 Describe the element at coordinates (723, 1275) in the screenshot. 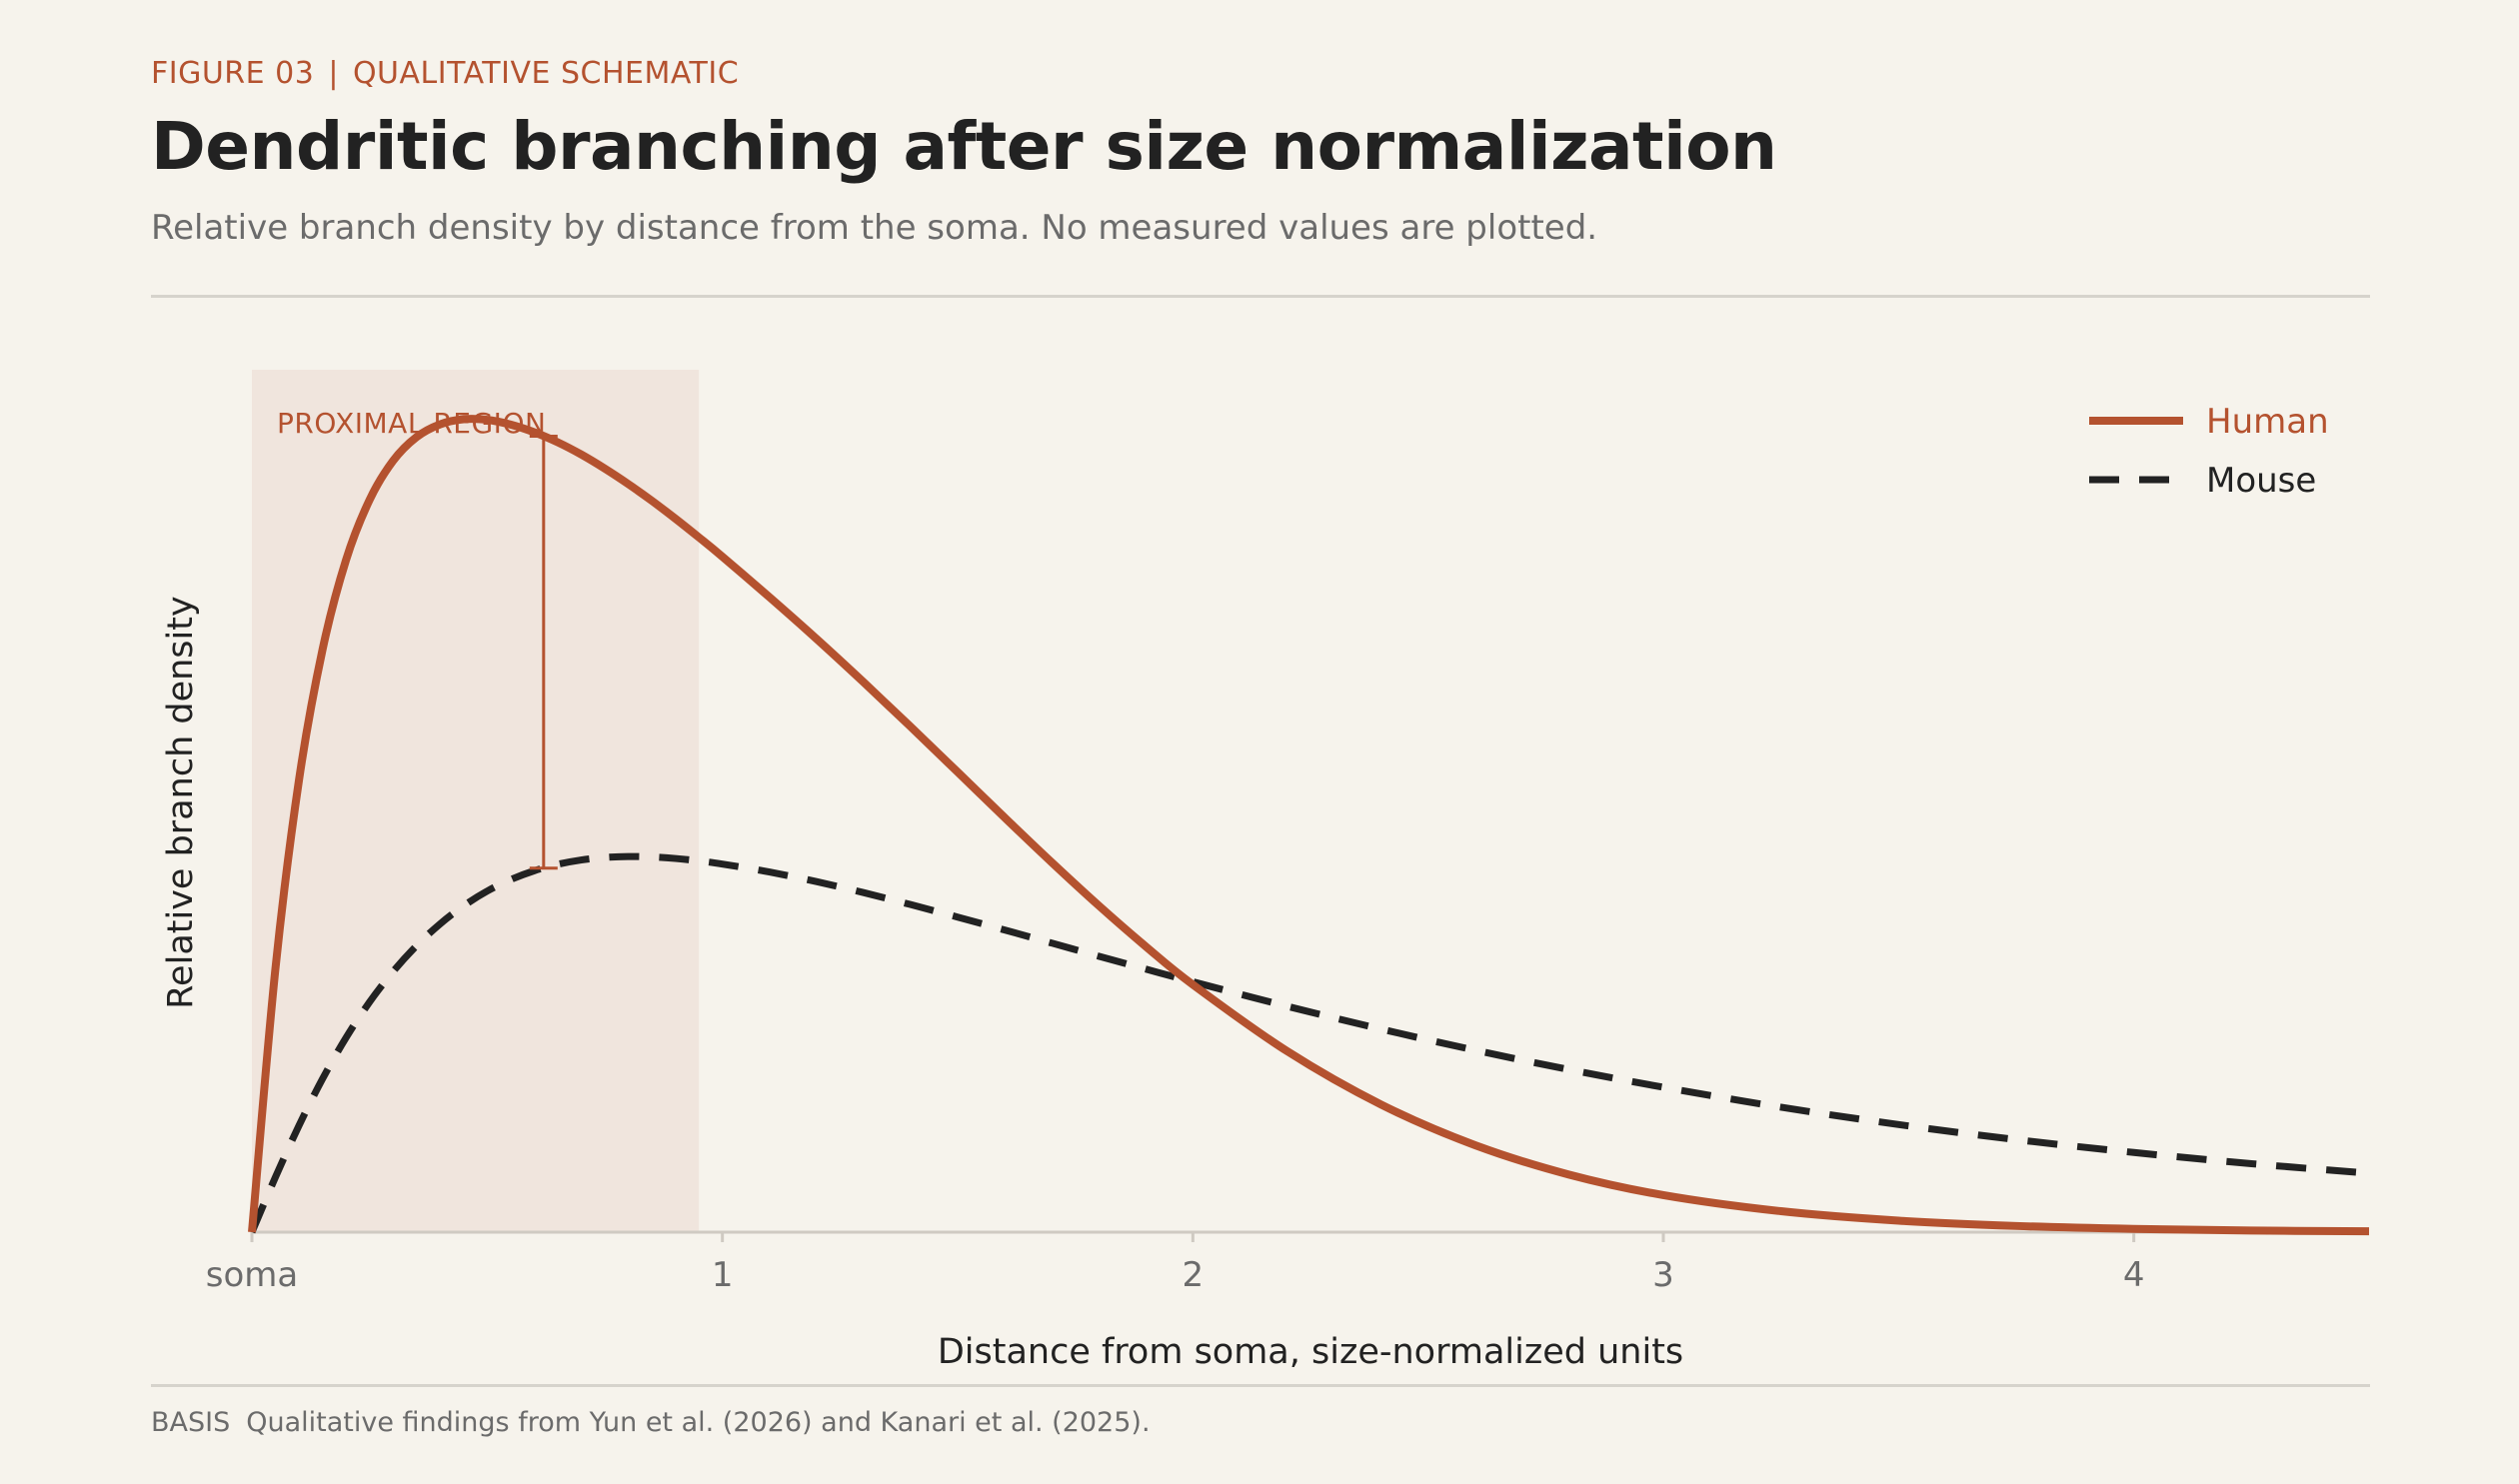

I see `x-tick-label: 1` at that location.